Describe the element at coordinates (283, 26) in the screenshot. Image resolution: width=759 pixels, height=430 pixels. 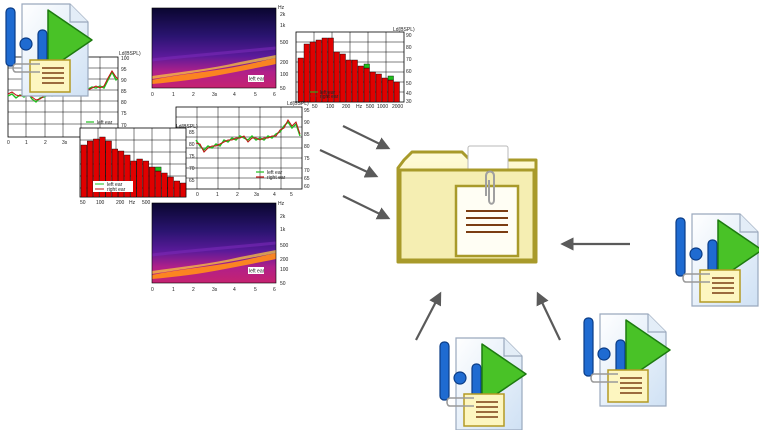
I see `spectrogram-1-ytick: 1k` at that location.